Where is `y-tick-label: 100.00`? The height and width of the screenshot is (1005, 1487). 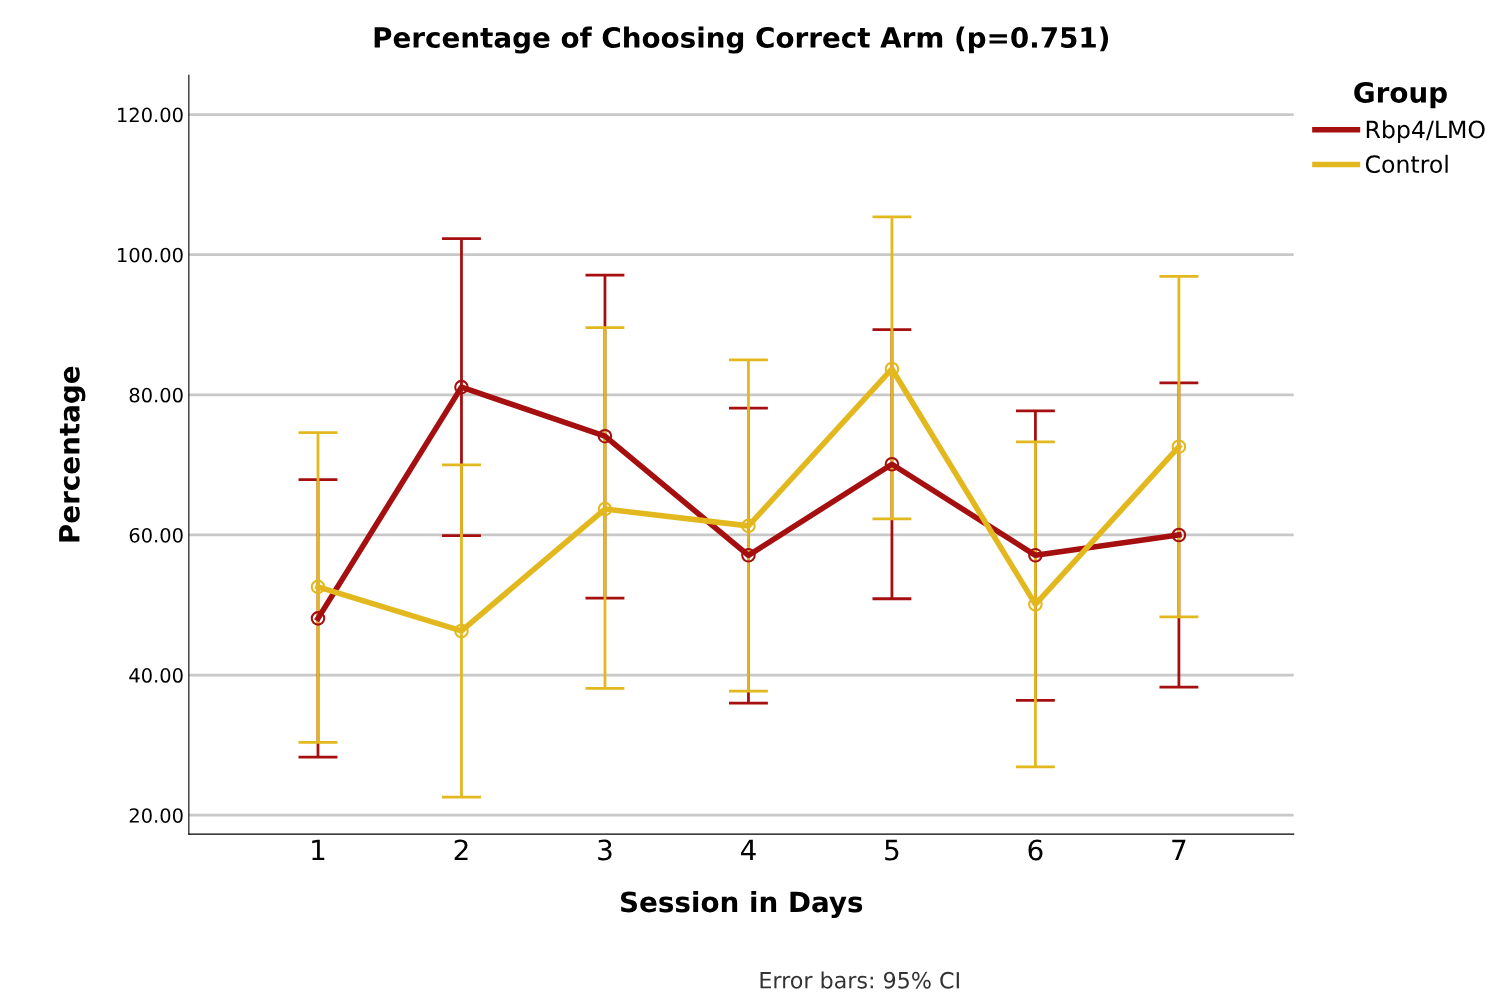 y-tick-label: 100.00 is located at coordinates (150, 255).